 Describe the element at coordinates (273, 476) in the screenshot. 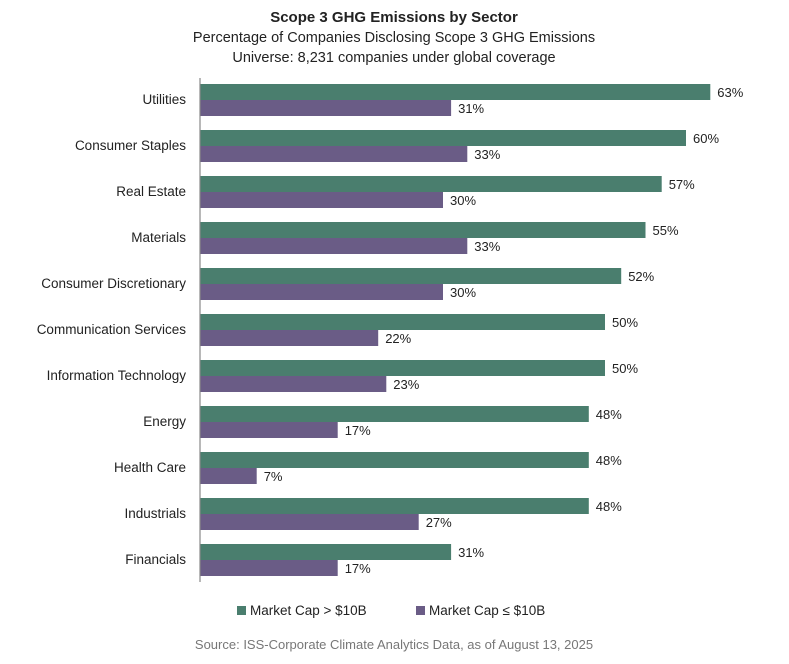

I see `data-label-health-care-small-cap: 7%` at that location.